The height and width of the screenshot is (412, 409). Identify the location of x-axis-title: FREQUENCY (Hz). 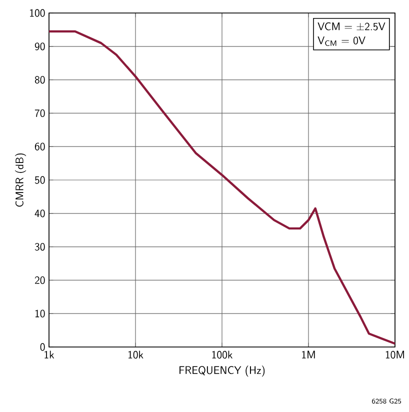
(222, 371).